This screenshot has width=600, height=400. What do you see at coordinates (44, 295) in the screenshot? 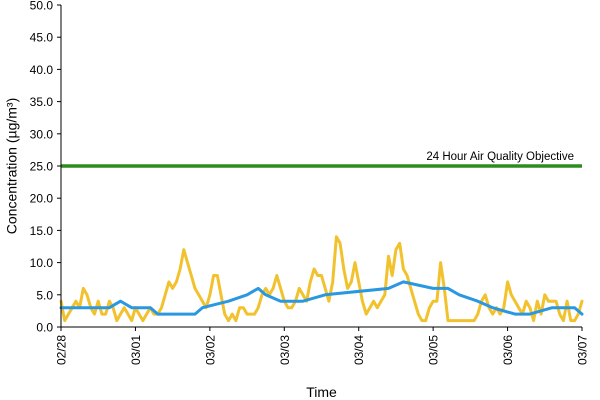
I see `y-tick-label: 5.0` at bounding box center [44, 295].